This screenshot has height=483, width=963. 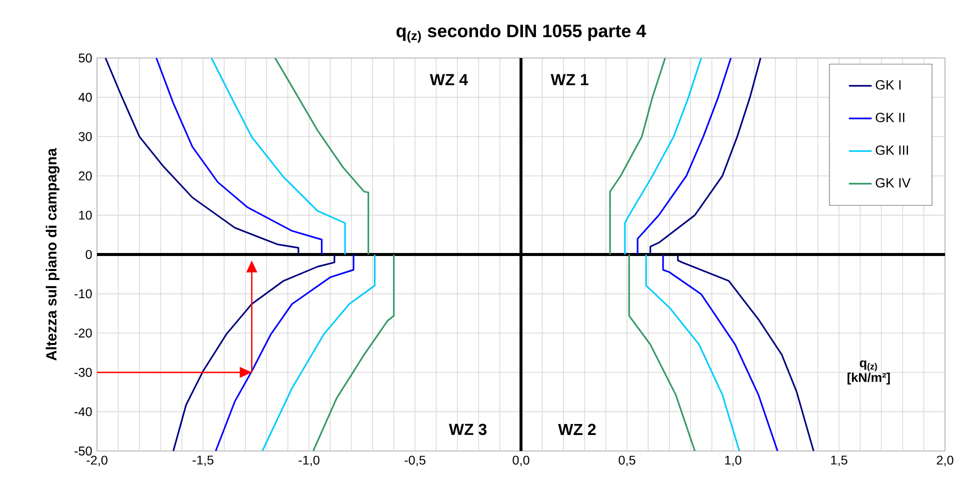 What do you see at coordinates (83, 372) in the screenshot?
I see `y-tick-label: -30` at bounding box center [83, 372].